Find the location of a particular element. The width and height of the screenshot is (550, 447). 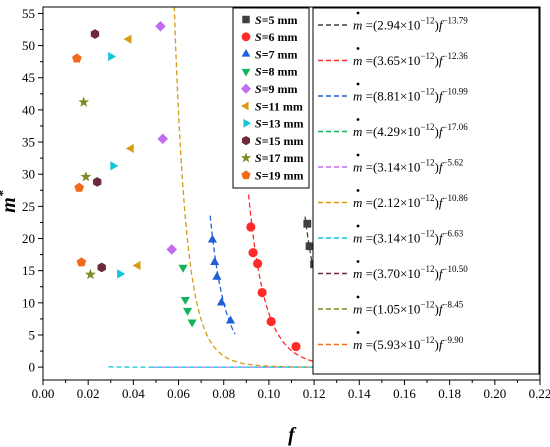

x-tick-label: 0.10 is located at coordinates (269, 393).